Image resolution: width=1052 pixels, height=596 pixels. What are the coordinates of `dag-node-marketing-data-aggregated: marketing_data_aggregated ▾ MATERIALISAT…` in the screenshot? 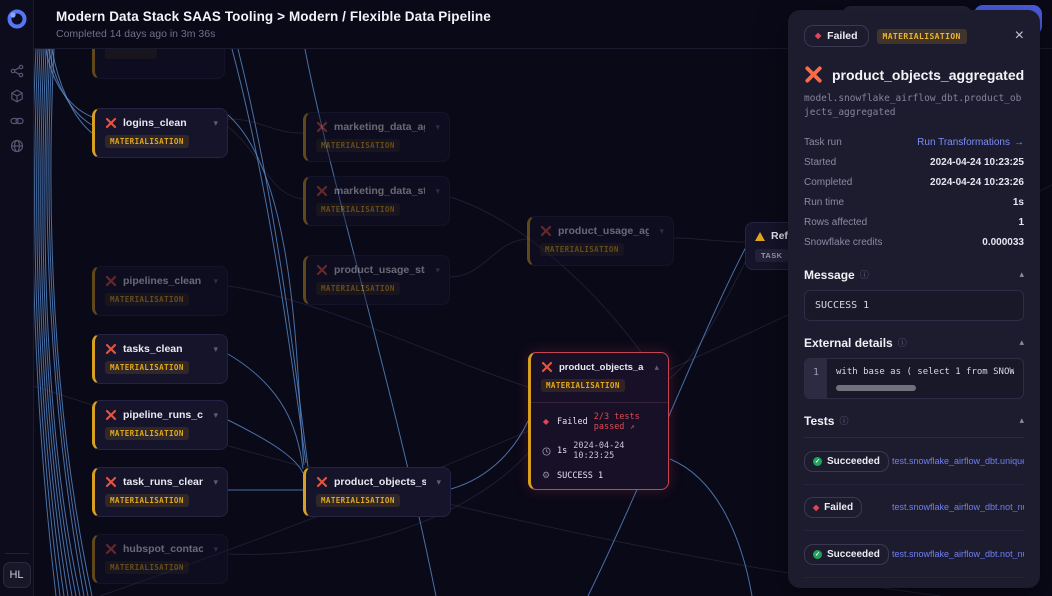 It's located at (376, 137).